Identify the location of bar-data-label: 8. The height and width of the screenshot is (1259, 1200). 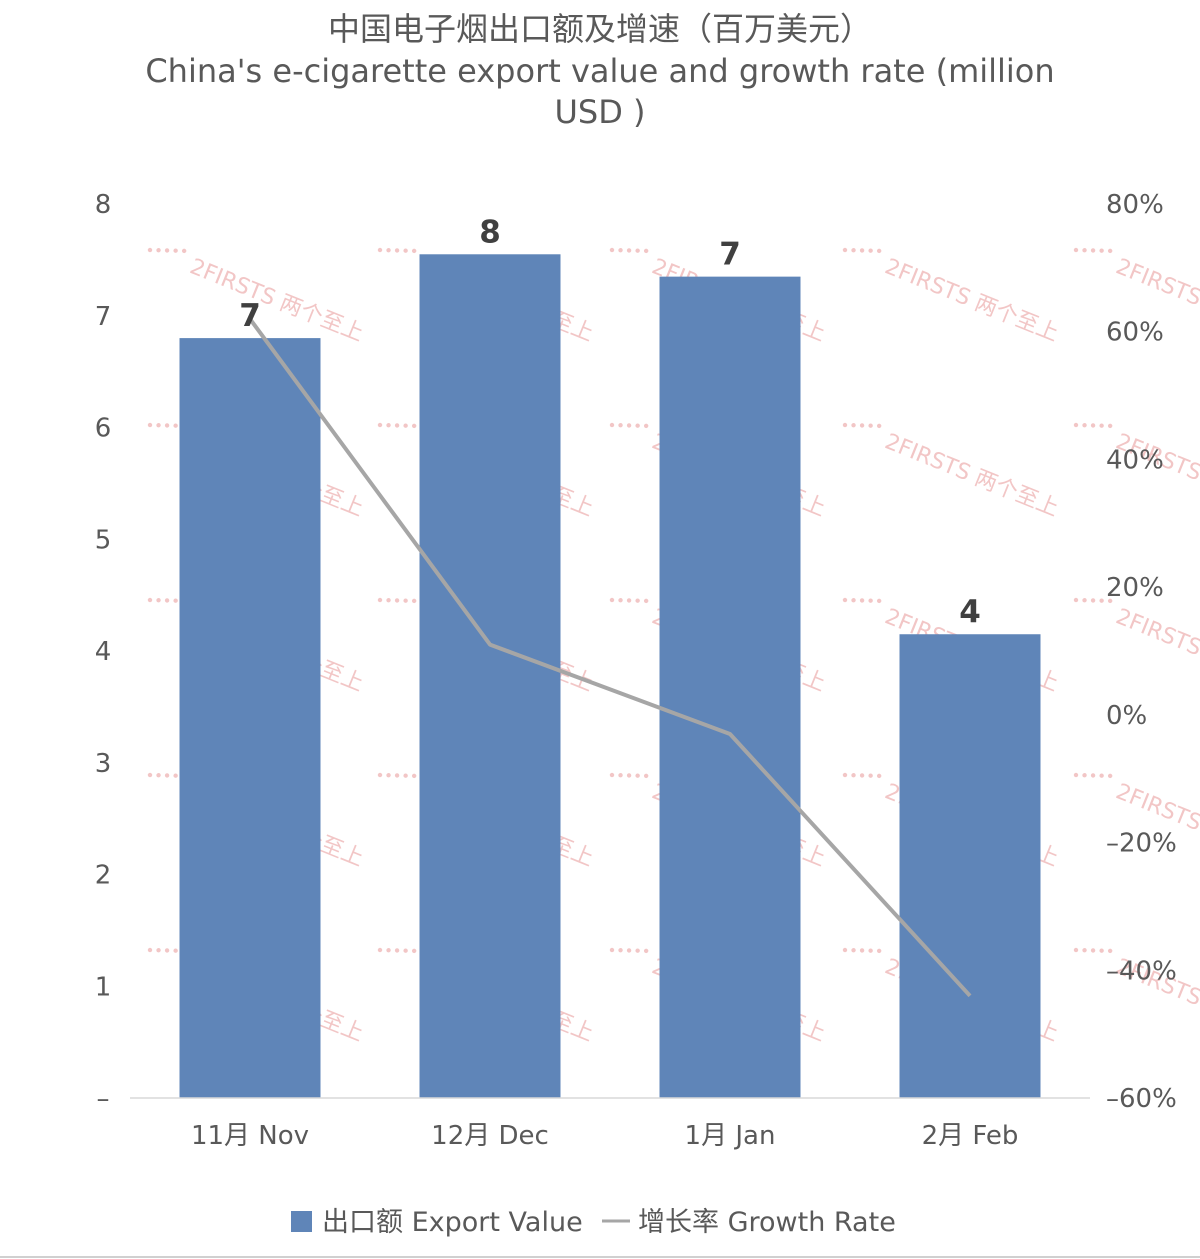
(490, 232).